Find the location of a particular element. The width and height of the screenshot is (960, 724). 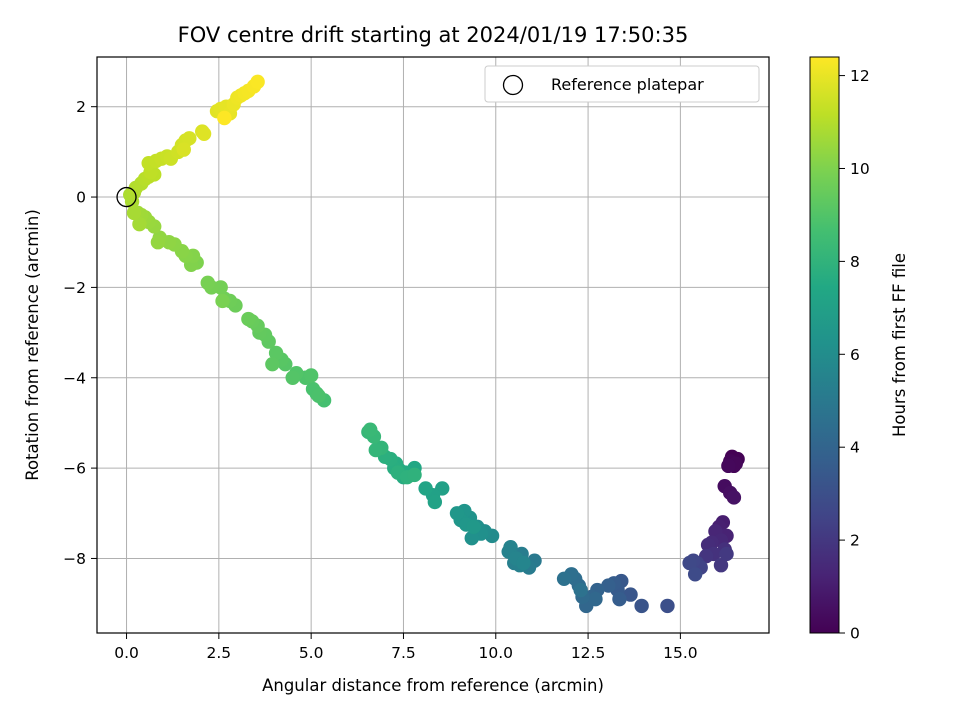

y-tick-label: 2 is located at coordinates (81, 107).